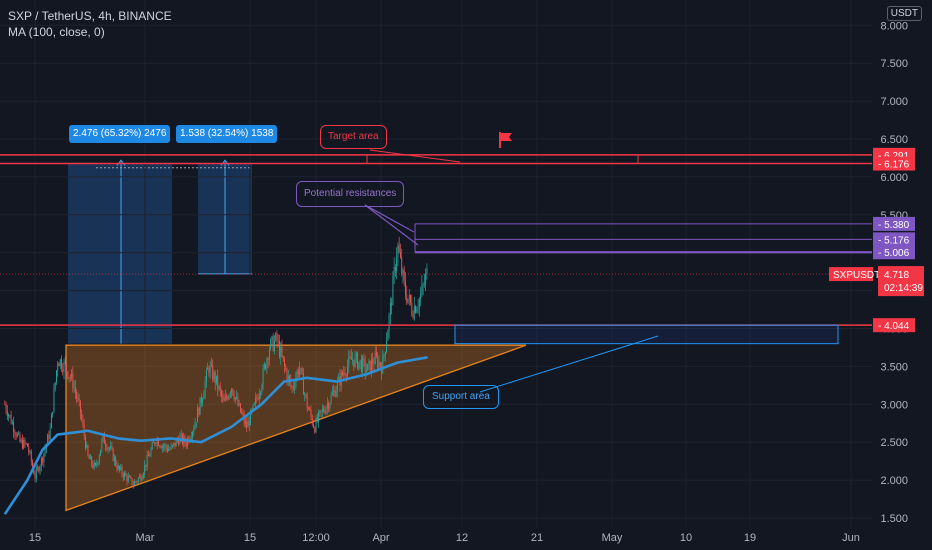 This screenshot has height=550, width=932. I want to click on indicator-legend: MA (100, close, 0), so click(56, 32).